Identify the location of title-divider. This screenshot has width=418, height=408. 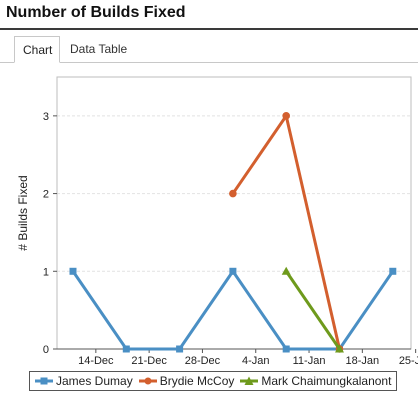
(209, 29).